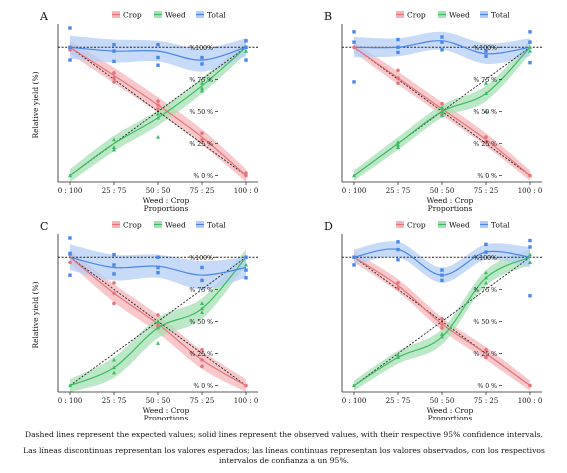 The width and height of the screenshot is (567, 473). I want to click on panel-letter: B, so click(328, 16).